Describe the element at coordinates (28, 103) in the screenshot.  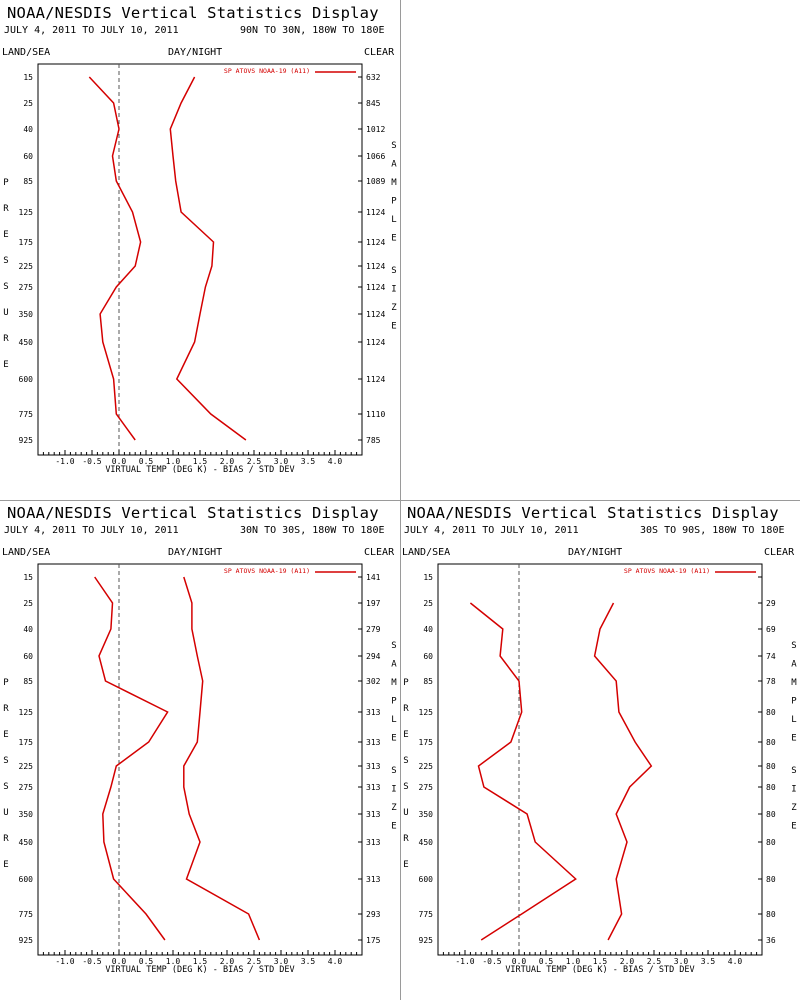
I see `pressure-level-label: 25` at that location.